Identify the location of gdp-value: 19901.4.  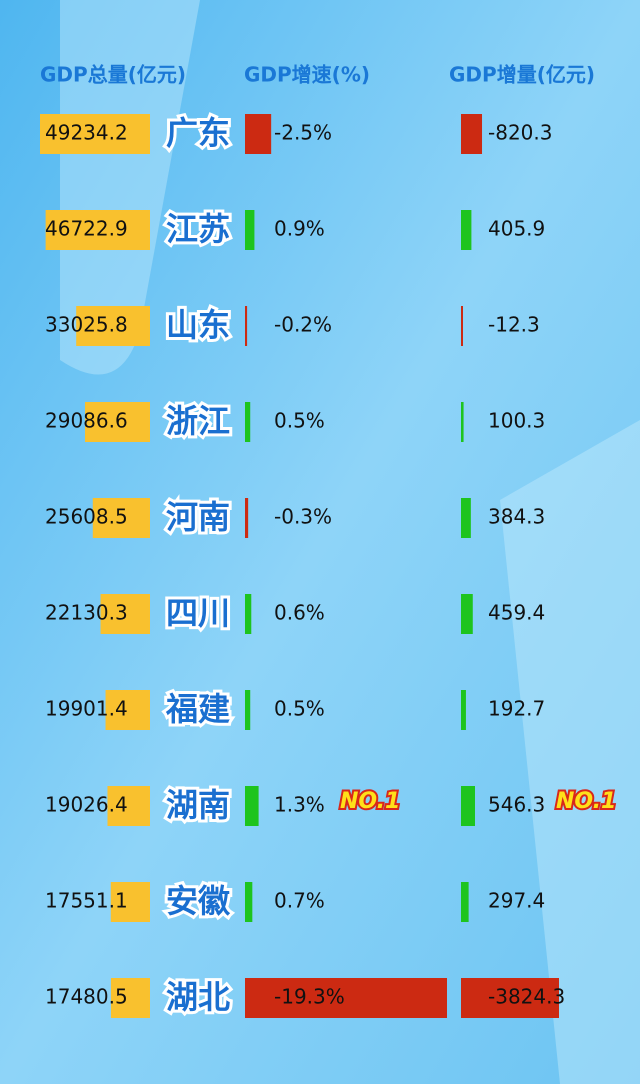
(86, 709).